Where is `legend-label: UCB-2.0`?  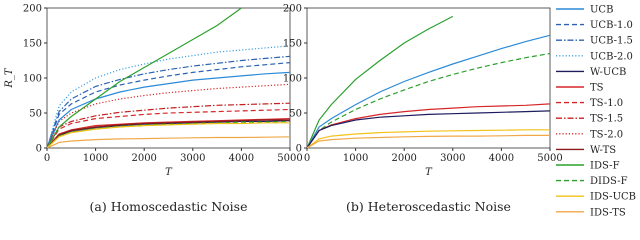
legend-label: UCB-2.0 is located at coordinates (611, 56).